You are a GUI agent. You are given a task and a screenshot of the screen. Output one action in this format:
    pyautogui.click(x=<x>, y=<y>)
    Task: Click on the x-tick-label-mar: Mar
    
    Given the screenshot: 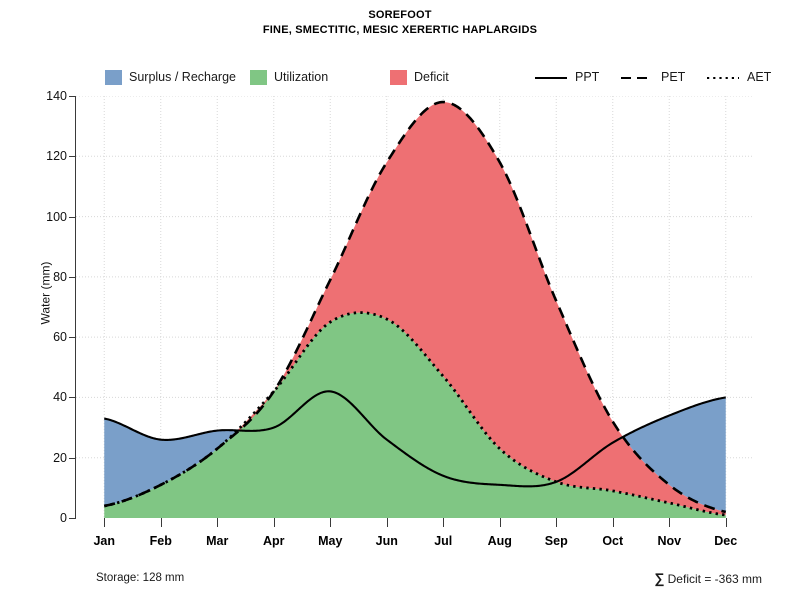 What is the action you would take?
    pyautogui.click(x=217, y=541)
    